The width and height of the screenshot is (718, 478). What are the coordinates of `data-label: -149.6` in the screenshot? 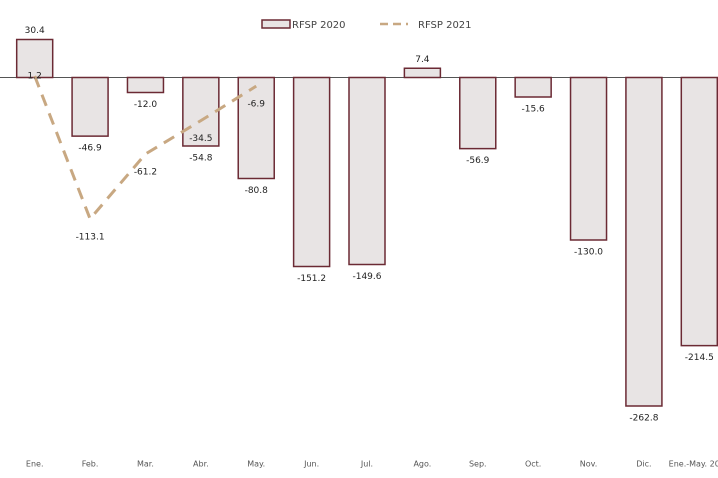 It's located at (366, 277).